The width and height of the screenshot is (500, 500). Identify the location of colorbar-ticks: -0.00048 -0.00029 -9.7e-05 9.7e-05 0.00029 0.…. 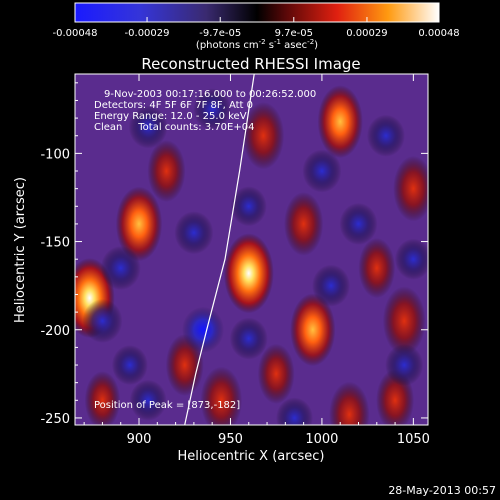
(256, 28).